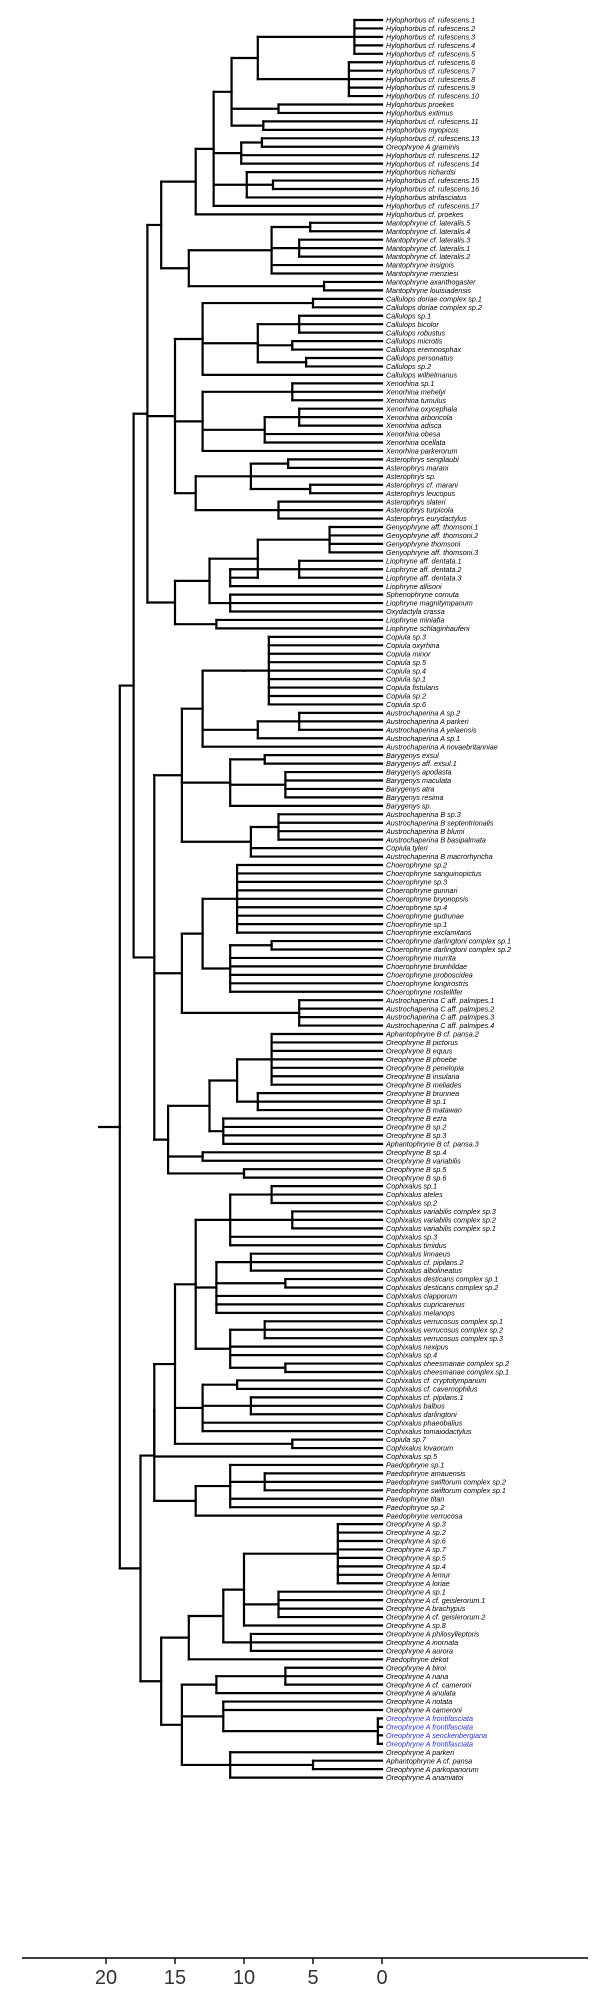 This screenshot has width=600, height=2005. I want to click on tip-label: Barygenys sp., so click(409, 805).